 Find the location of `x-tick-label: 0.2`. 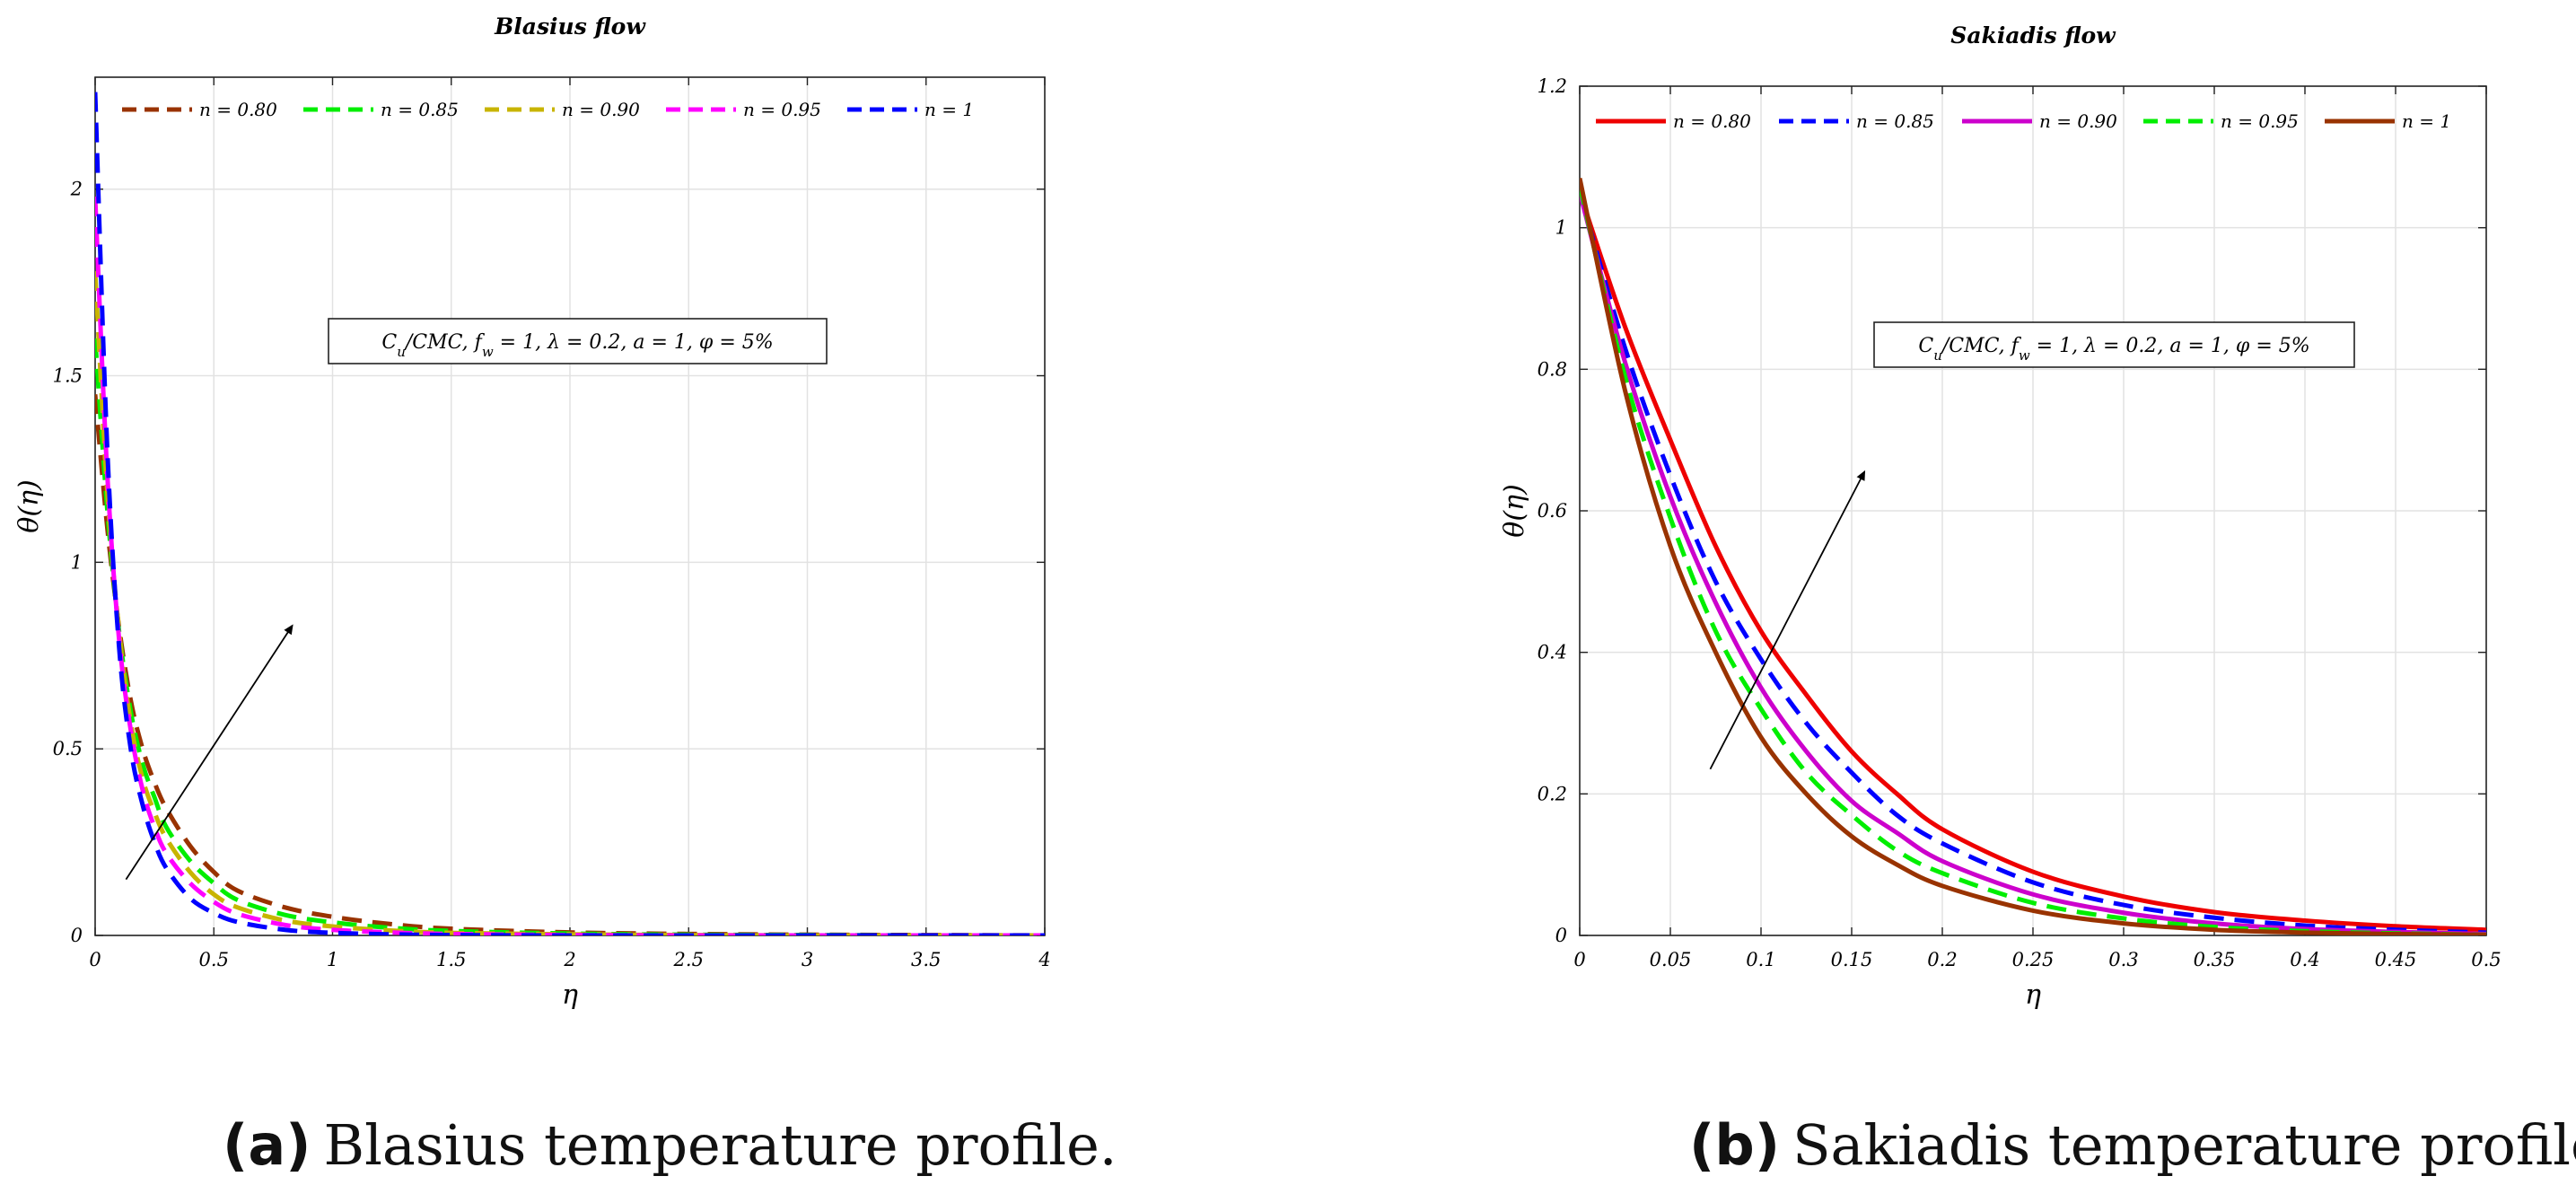

x-tick-label: 0.2 is located at coordinates (1942, 959).